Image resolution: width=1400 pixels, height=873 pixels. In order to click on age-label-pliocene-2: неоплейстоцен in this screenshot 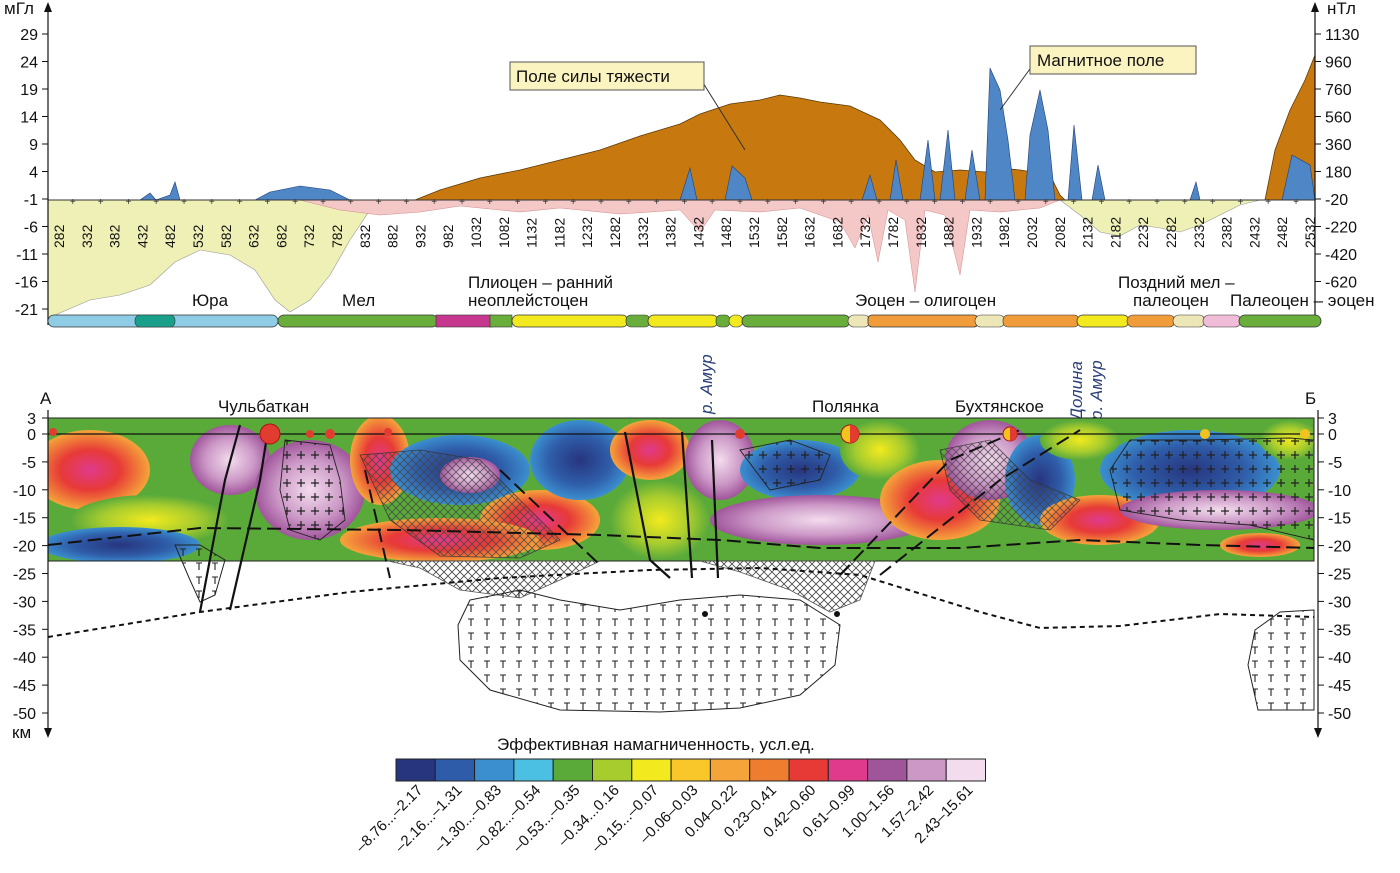, I will do `click(528, 300)`.